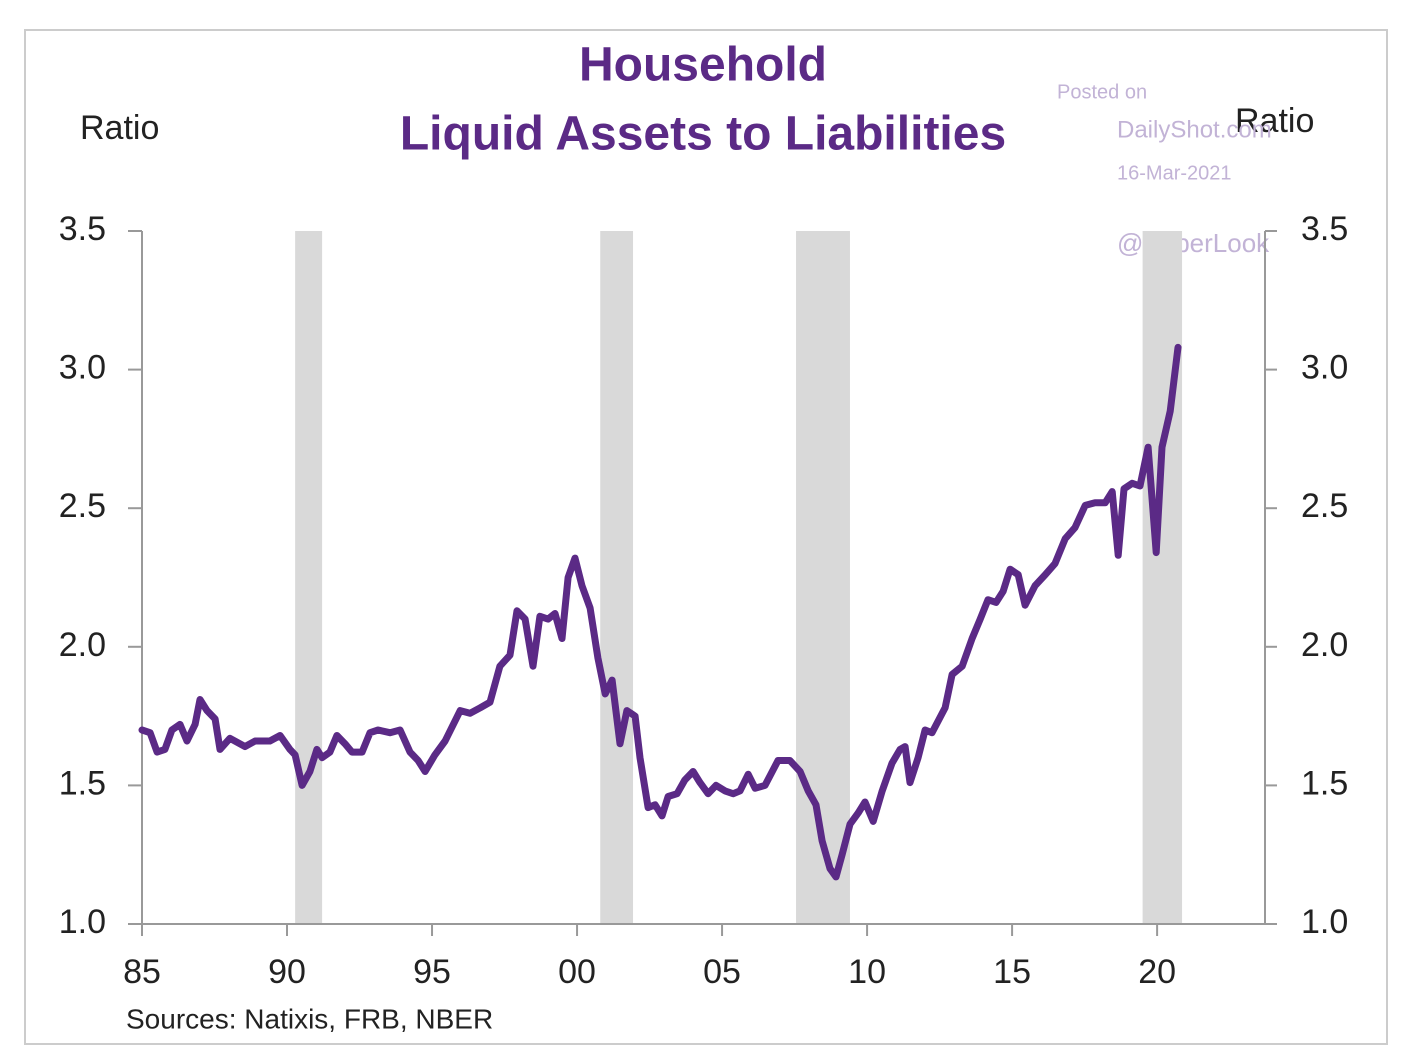 The height and width of the screenshot is (1050, 1412). I want to click on chart-title: Household, so click(703, 65).